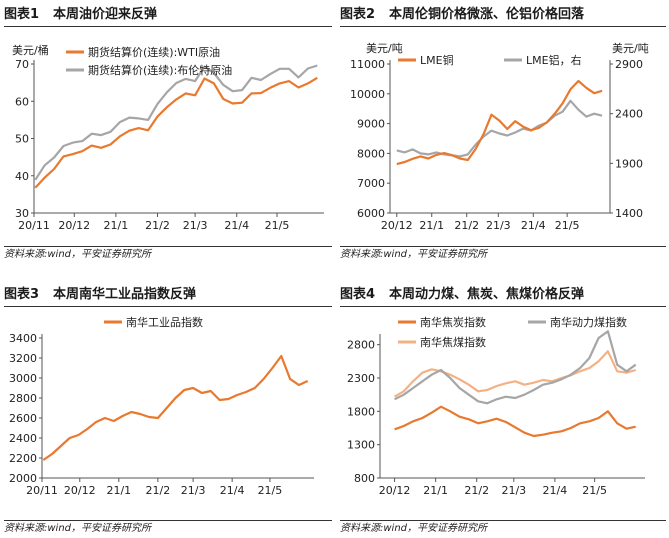  What do you see at coordinates (168, 15) in the screenshot?
I see `panel-header: 图表1 本周油价迎来反弹` at bounding box center [168, 15].